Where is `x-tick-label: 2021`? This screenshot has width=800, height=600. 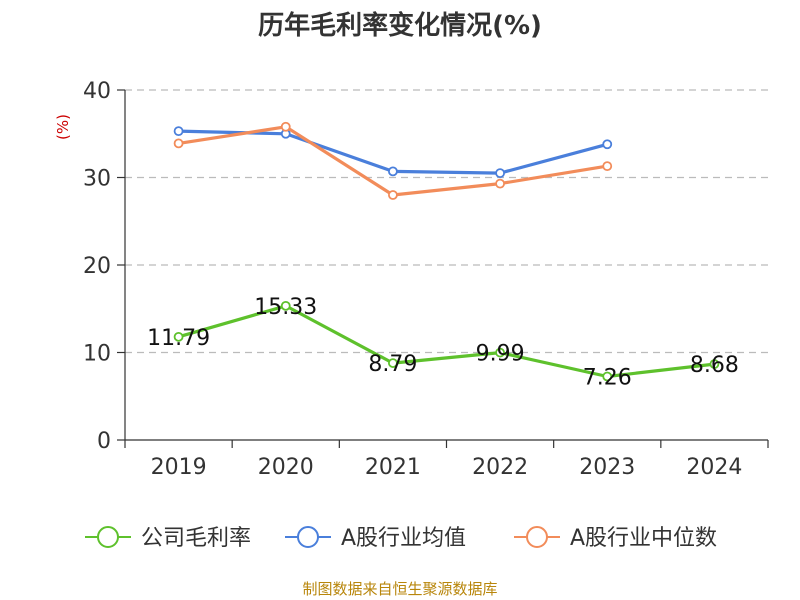
x-tick-label: 2021 is located at coordinates (393, 467).